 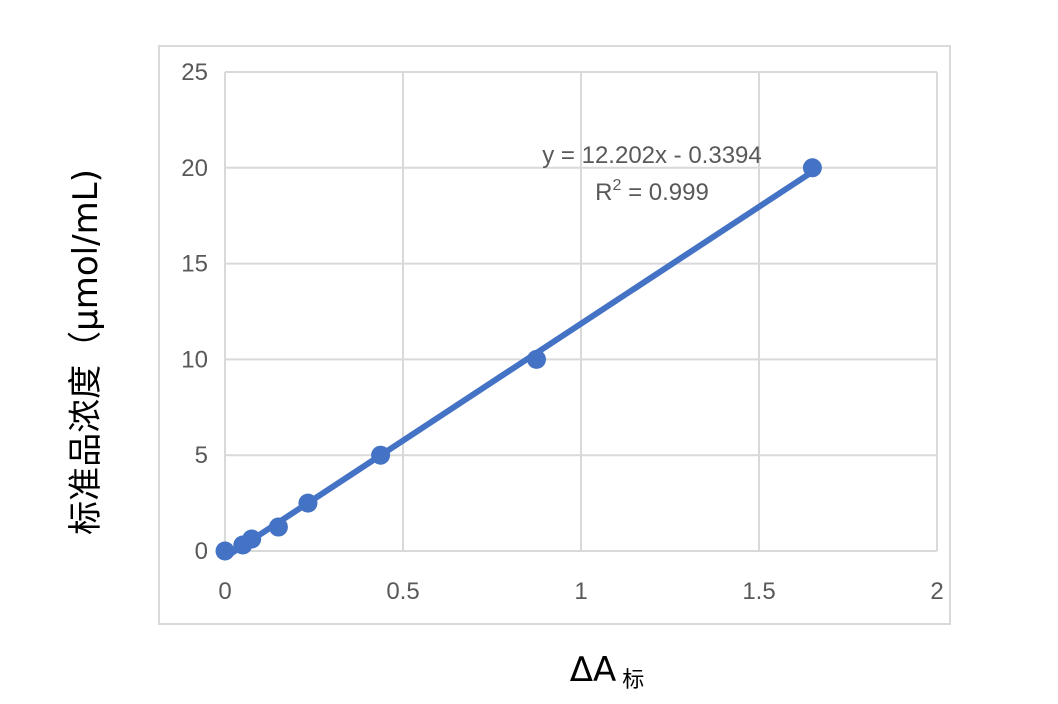 I want to click on x-axis-title-main: ΔA, so click(x=593, y=670).